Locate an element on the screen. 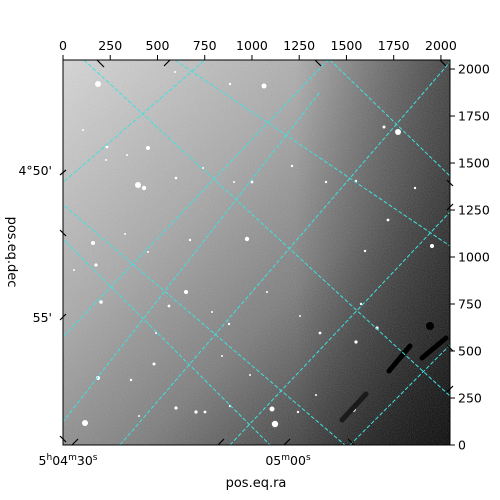 The image size is (500, 500). top-tick-label: 1000 is located at coordinates (252, 45).